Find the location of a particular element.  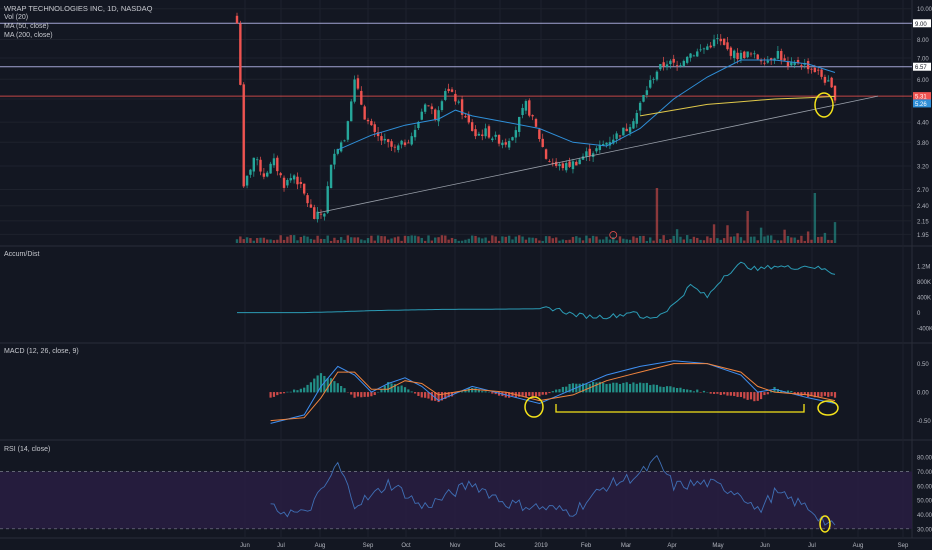

accum-dist-pane is located at coordinates (536, 290).